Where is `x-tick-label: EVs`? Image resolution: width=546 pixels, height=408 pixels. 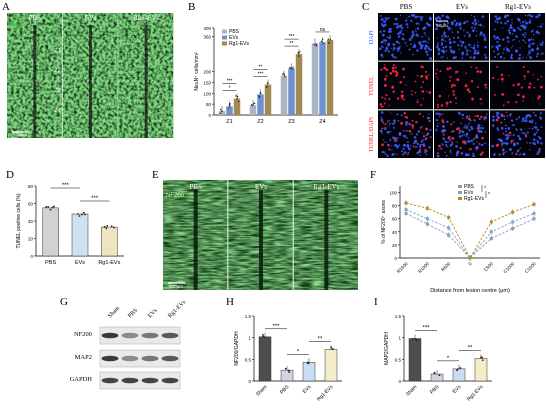 x-tick-label: EVs is located at coordinates (457, 389).